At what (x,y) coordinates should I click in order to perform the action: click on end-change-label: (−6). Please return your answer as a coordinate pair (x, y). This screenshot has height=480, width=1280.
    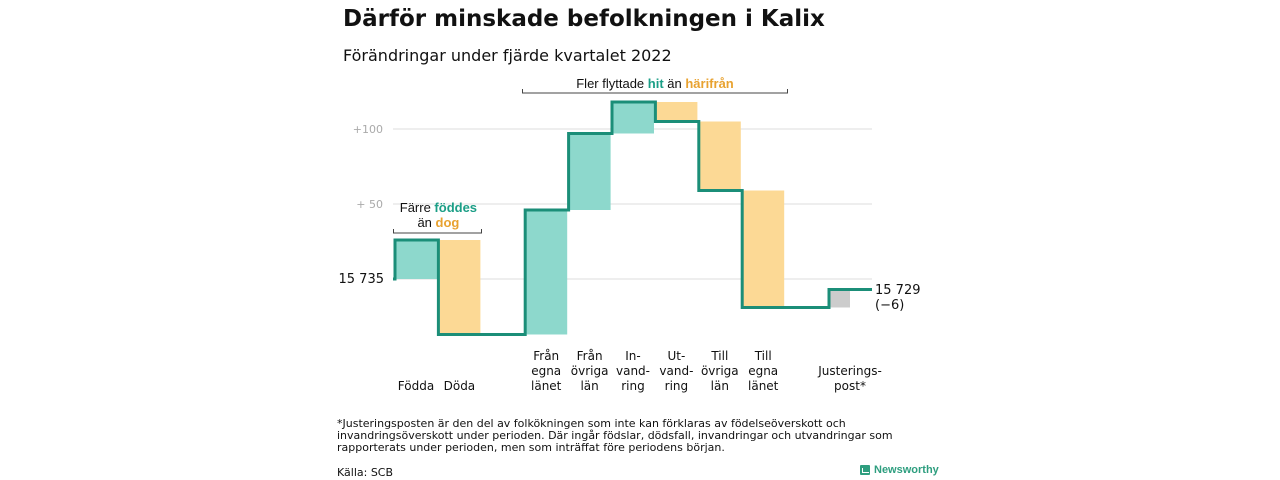
    Looking at the image, I should click on (889, 305).